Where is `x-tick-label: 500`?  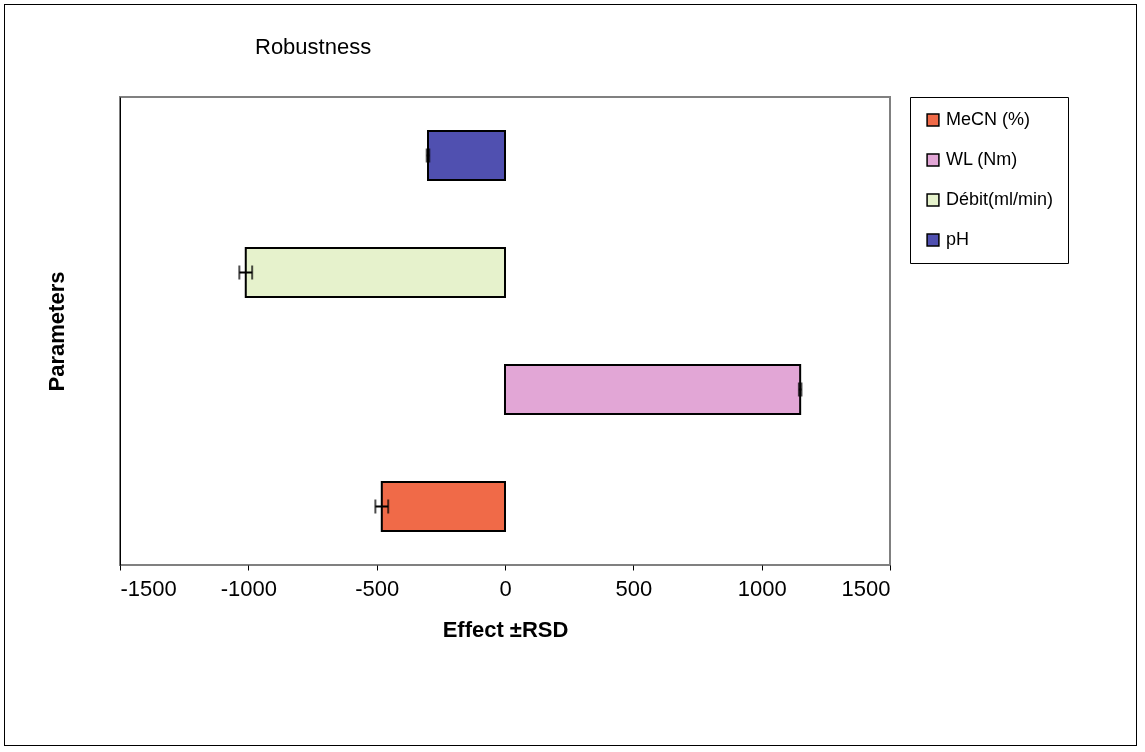
x-tick-label: 500 is located at coordinates (634, 588).